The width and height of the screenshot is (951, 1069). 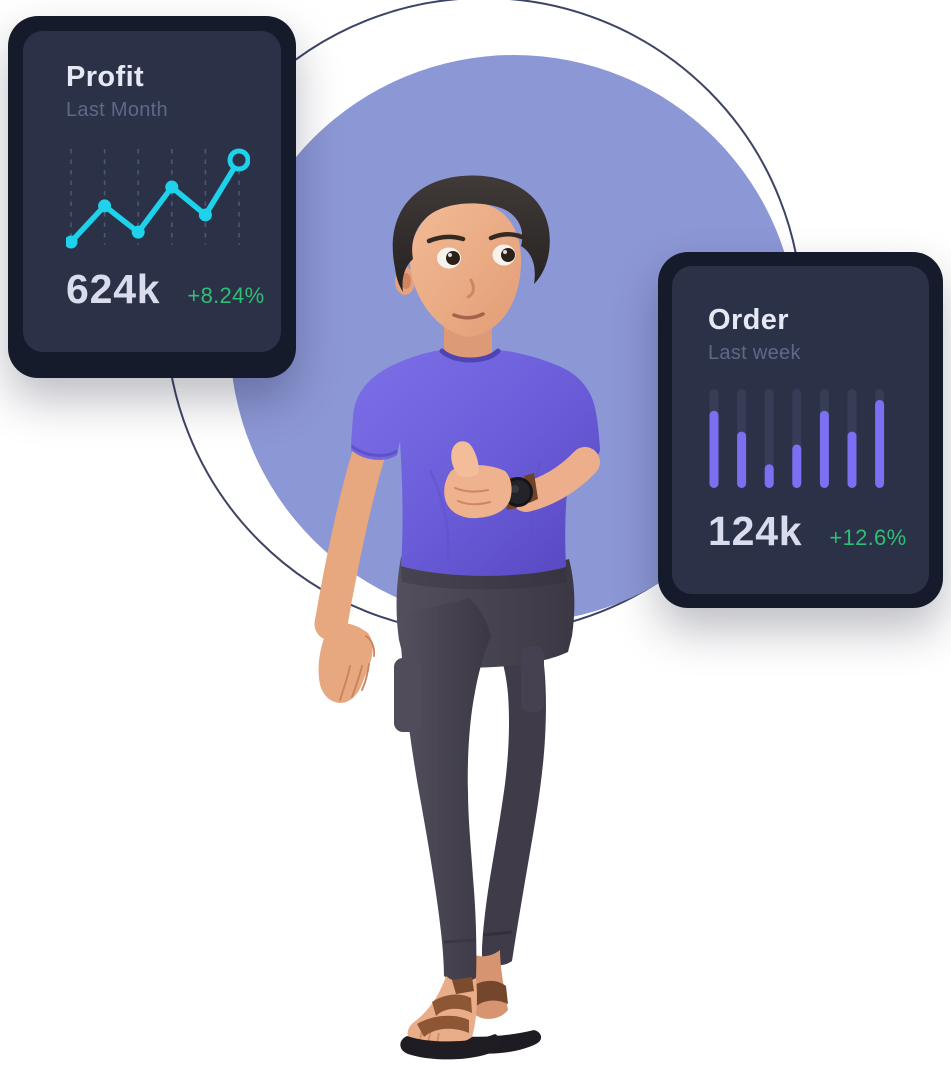 I want to click on right-eye, so click(x=504, y=255).